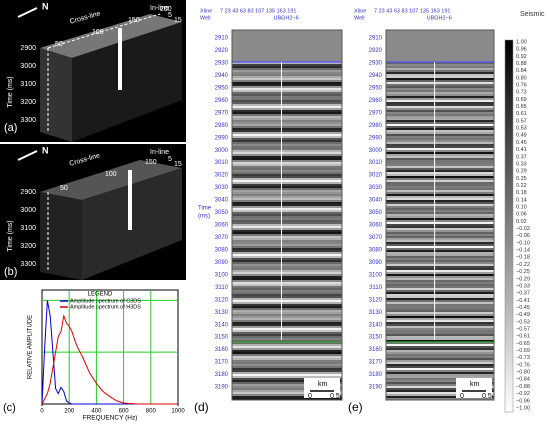 This screenshot has height=424, width=550. What do you see at coordinates (523, 272) in the screenshot?
I see `label: −0.25` at bounding box center [523, 272].